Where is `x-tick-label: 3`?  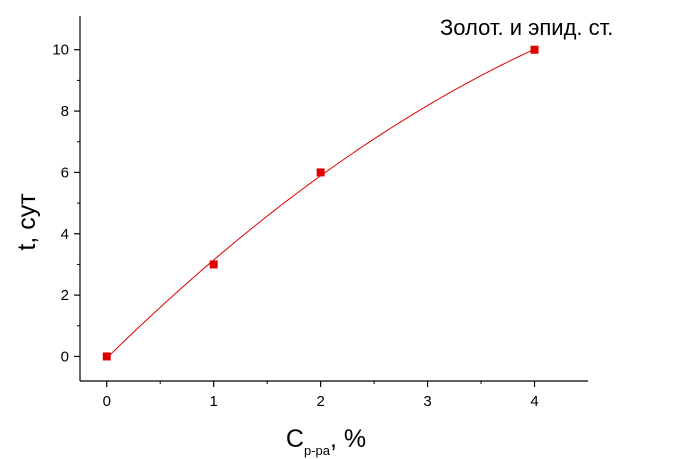 x-tick-label: 3 is located at coordinates (427, 401).